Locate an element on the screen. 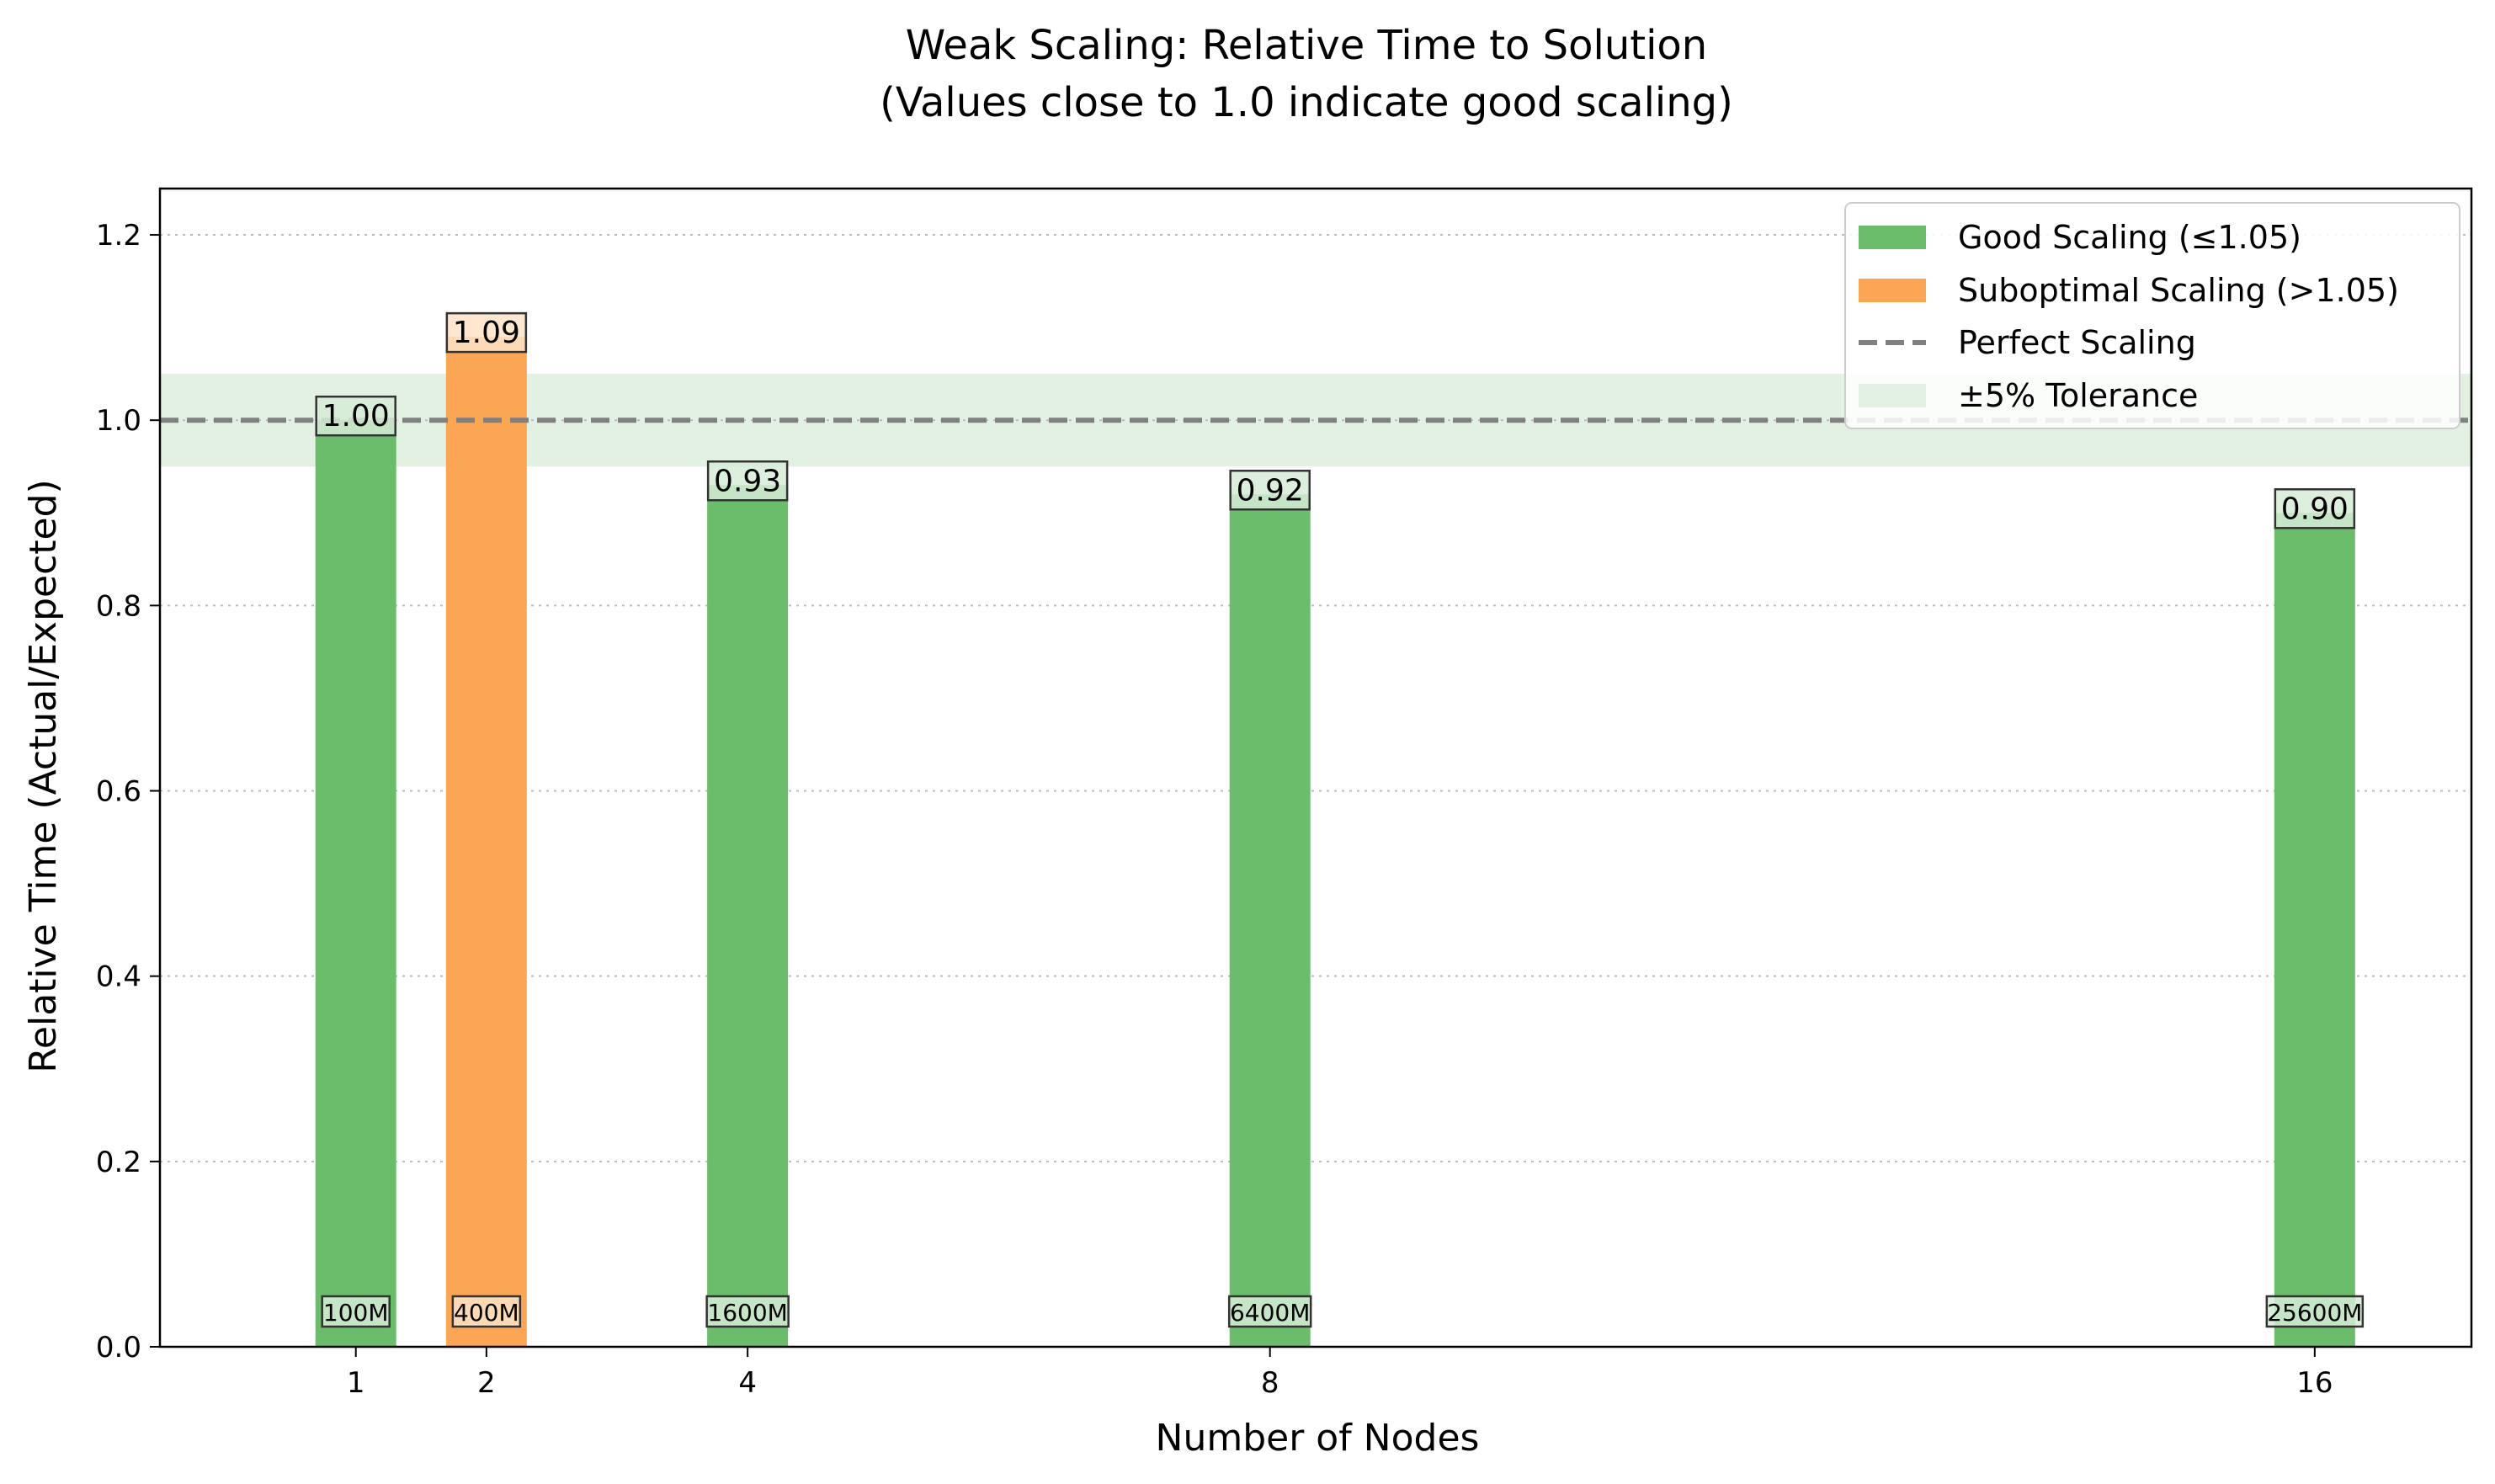 This screenshot has width=2495, height=1484. x-tick-label: 16 is located at coordinates (2314, 1383).